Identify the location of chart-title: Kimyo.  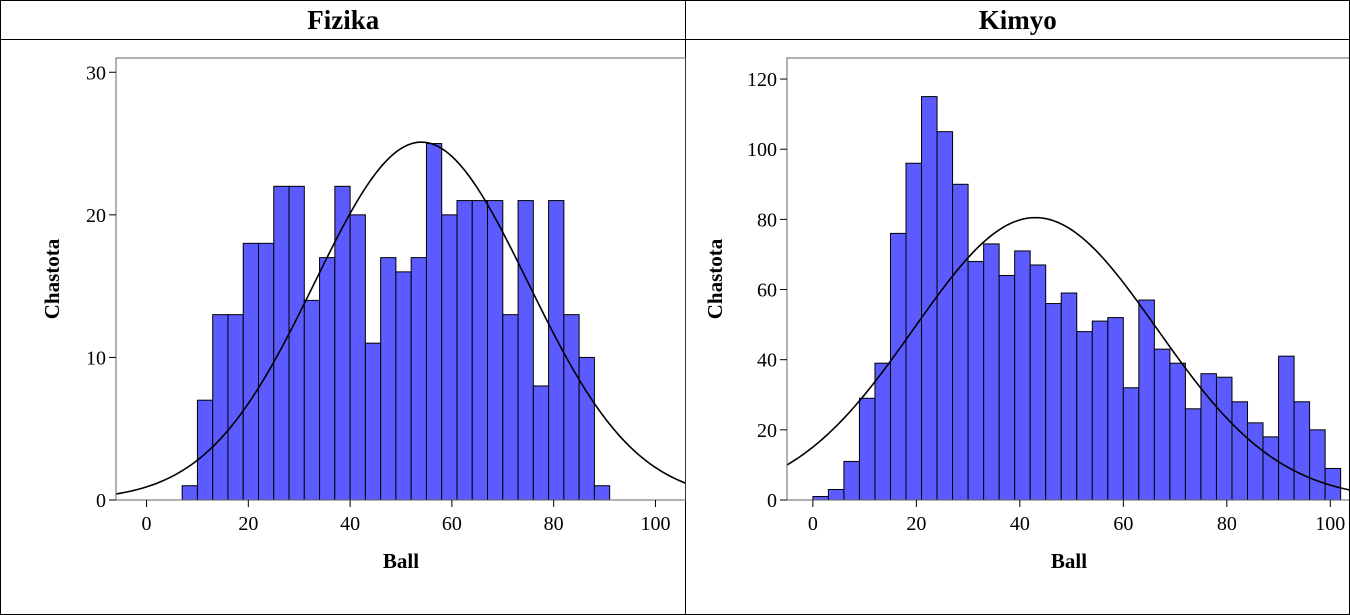
(1017, 20).